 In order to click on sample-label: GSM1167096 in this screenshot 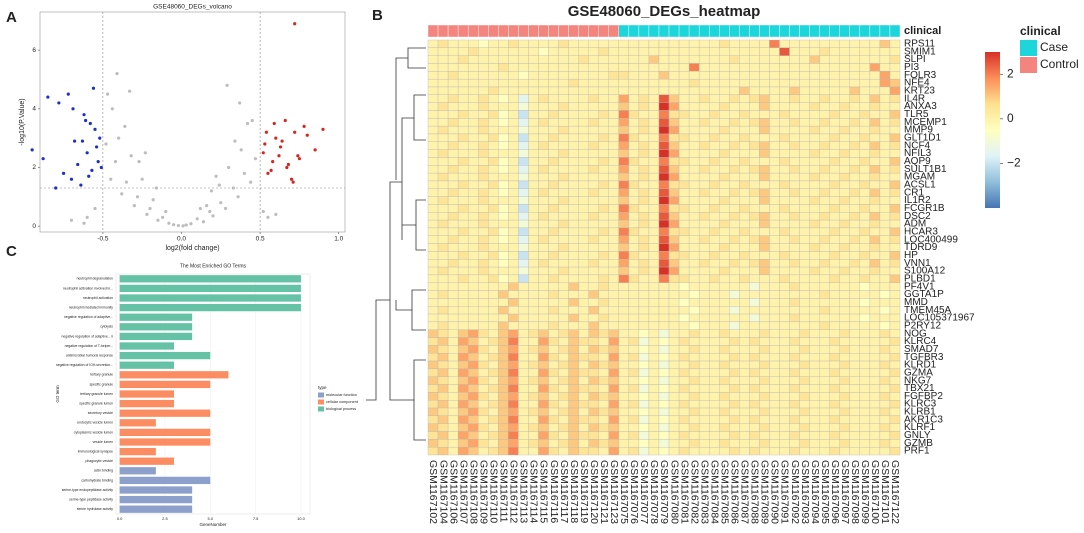, I will do `click(835, 492)`.